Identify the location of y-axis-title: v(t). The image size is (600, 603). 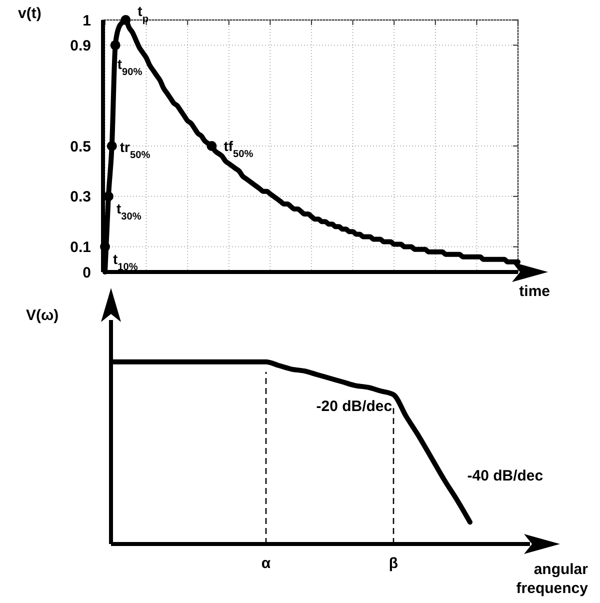
(30, 13).